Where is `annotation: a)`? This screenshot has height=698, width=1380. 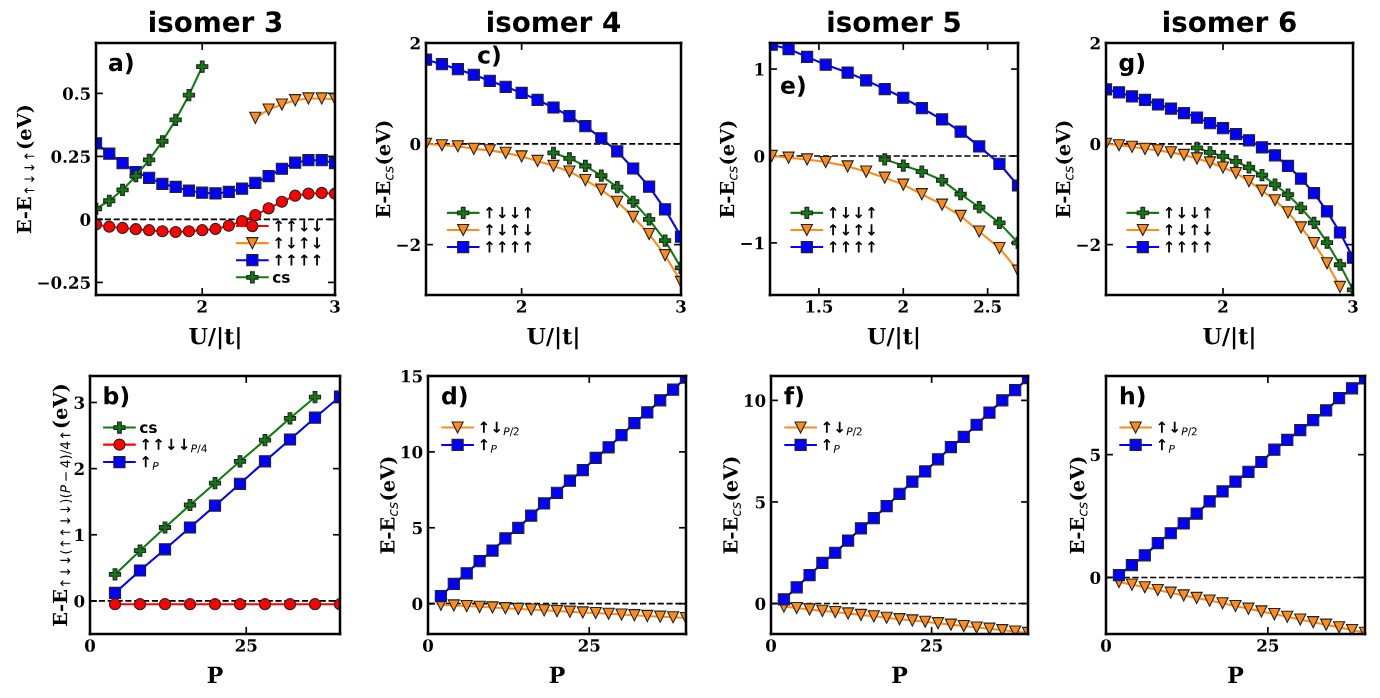
annotation: a) is located at coordinates (120, 64).